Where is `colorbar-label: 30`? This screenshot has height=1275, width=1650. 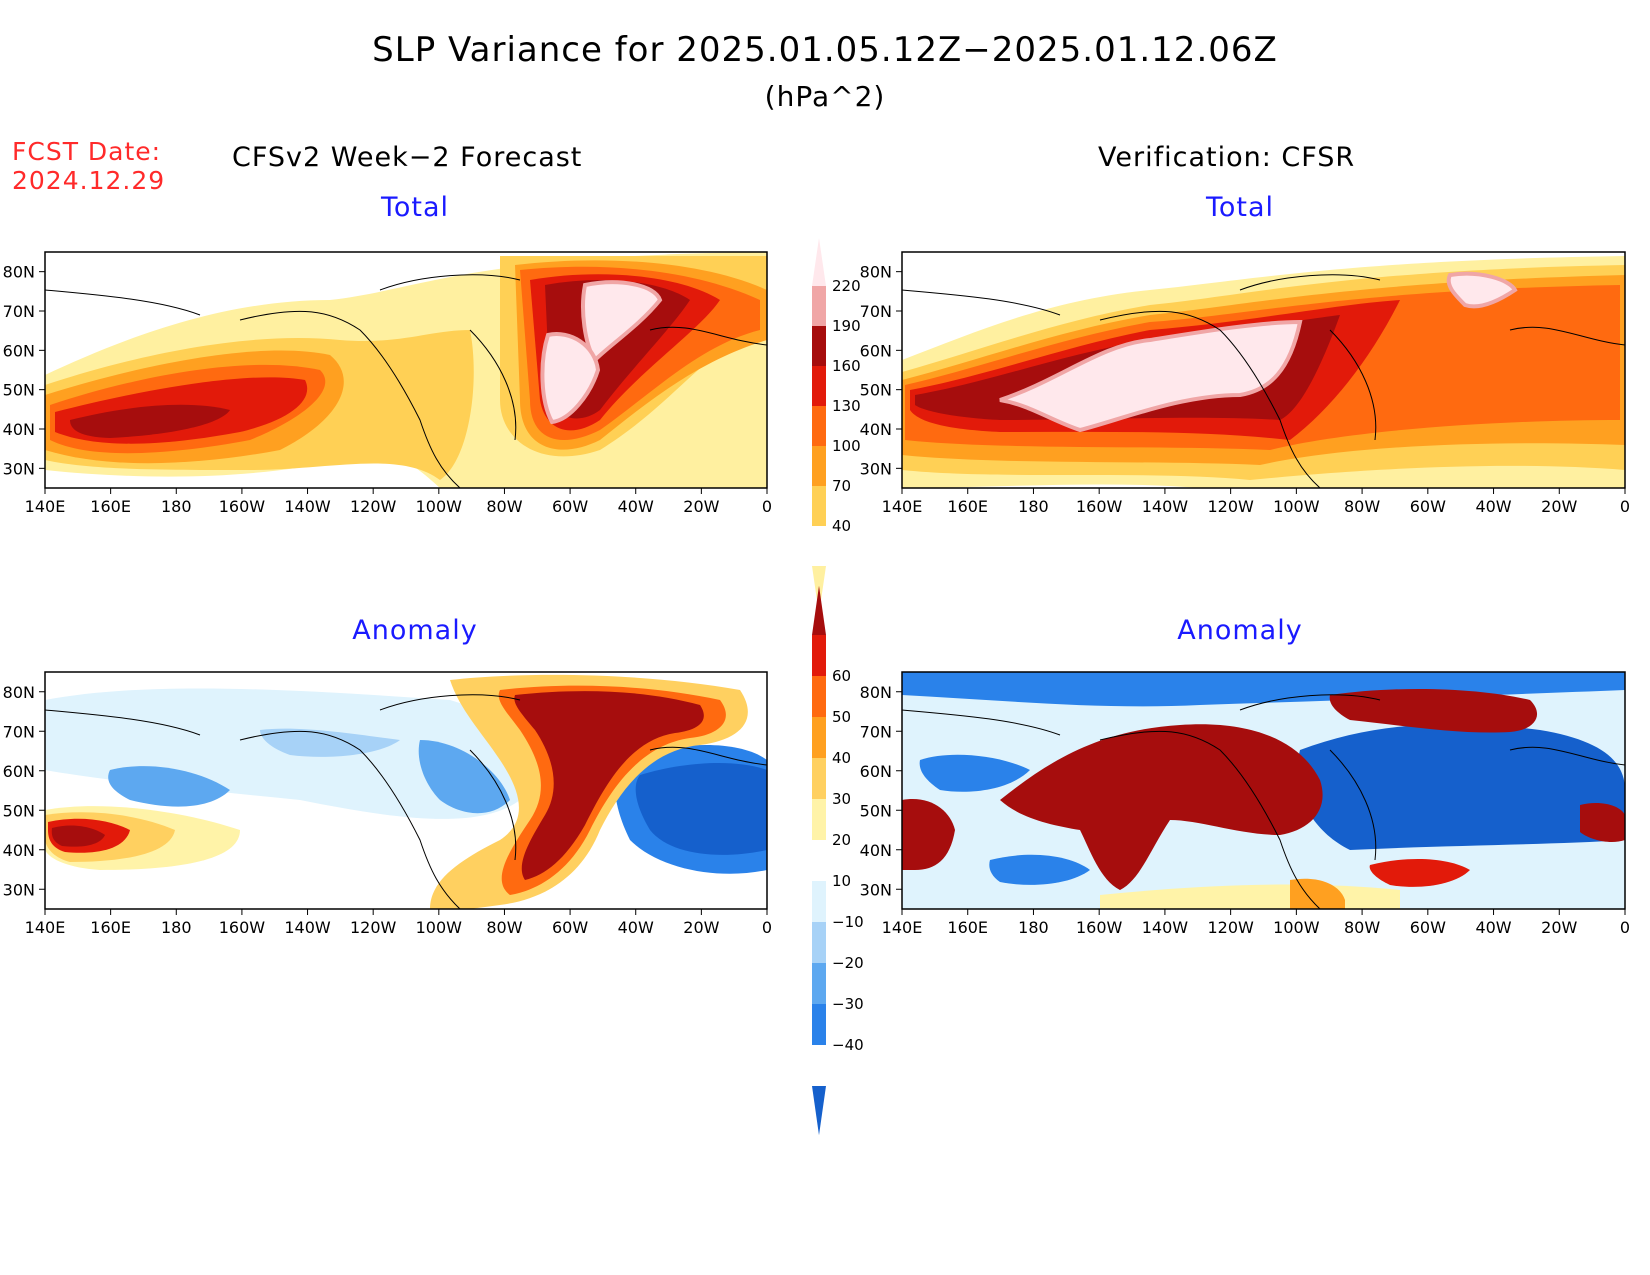
colorbar-label: 30 is located at coordinates (841, 799).